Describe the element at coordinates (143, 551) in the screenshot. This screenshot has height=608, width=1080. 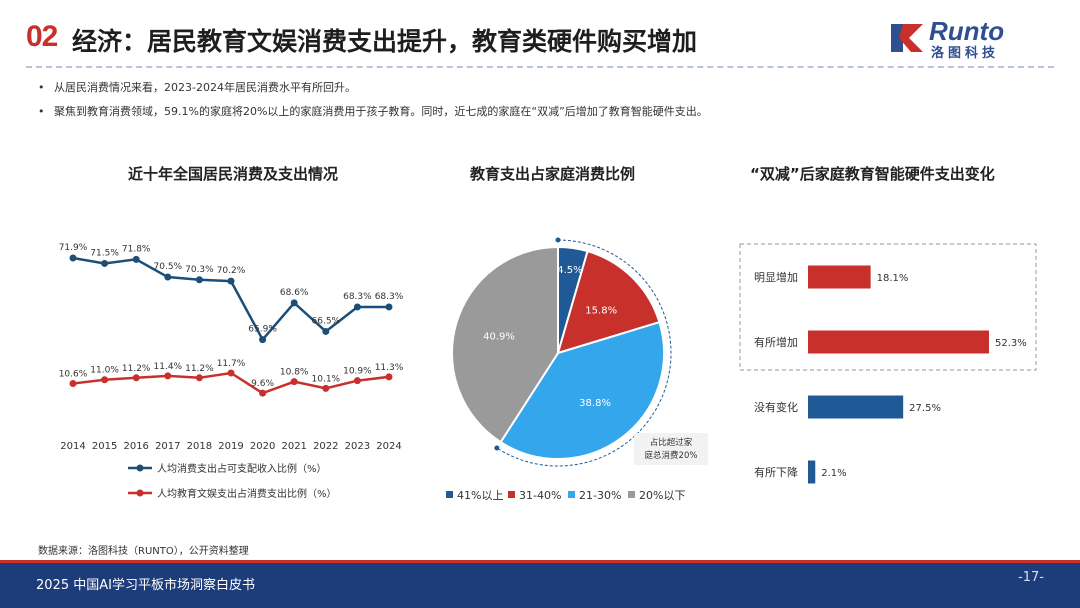
I see `source-note: 数据来源：洛图科技（RUNTO），公开资料整理` at that location.